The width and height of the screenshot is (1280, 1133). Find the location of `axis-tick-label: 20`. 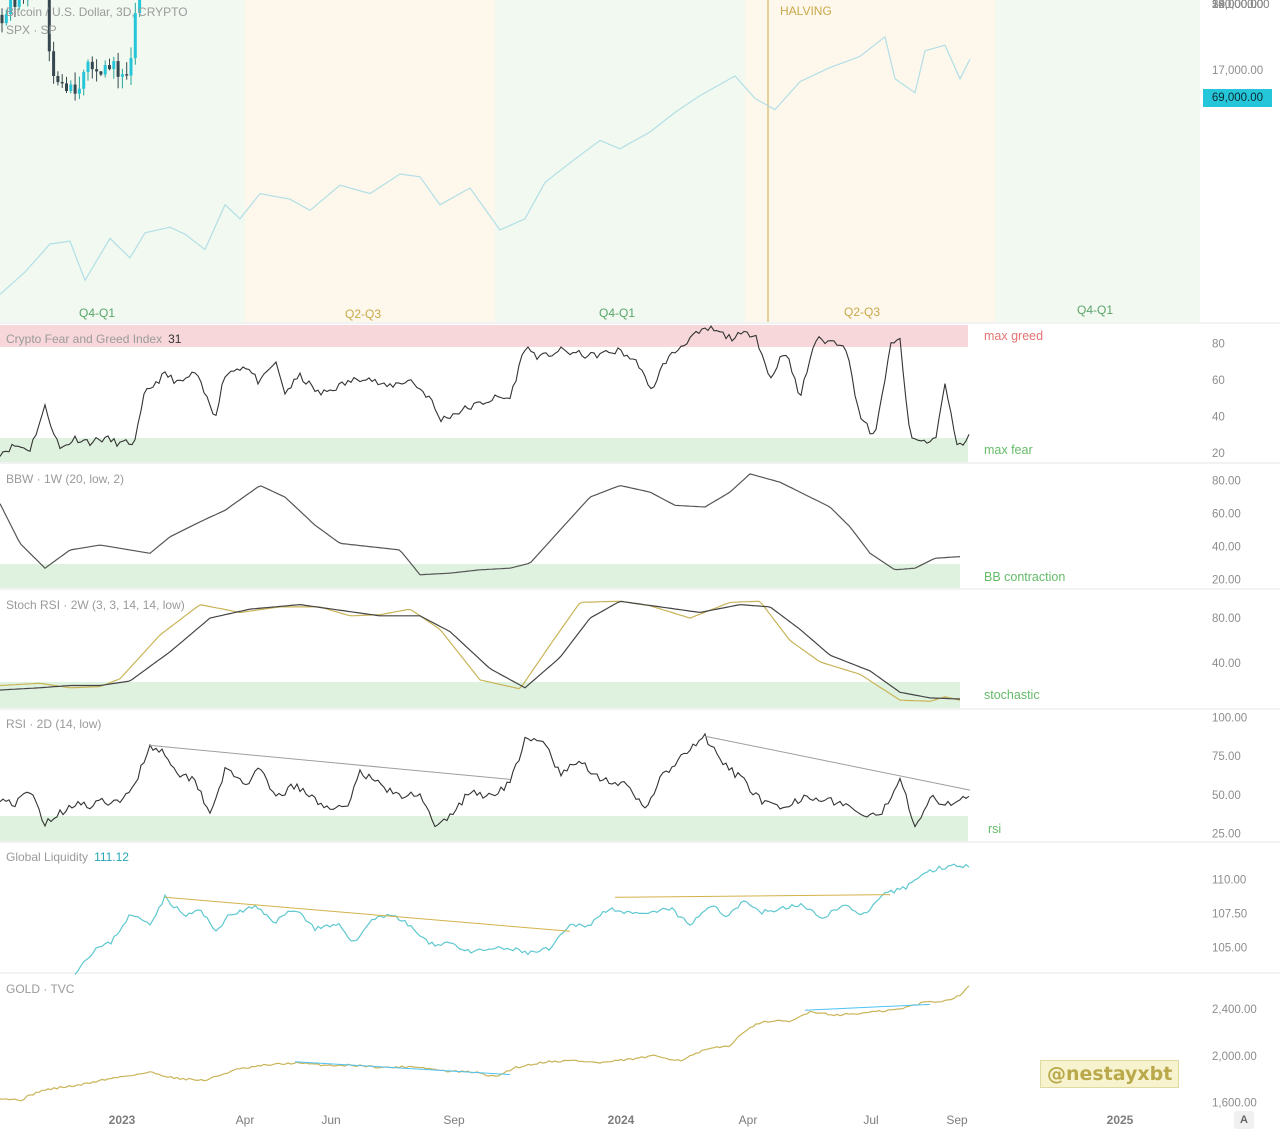

axis-tick-label: 20 is located at coordinates (1218, 454).